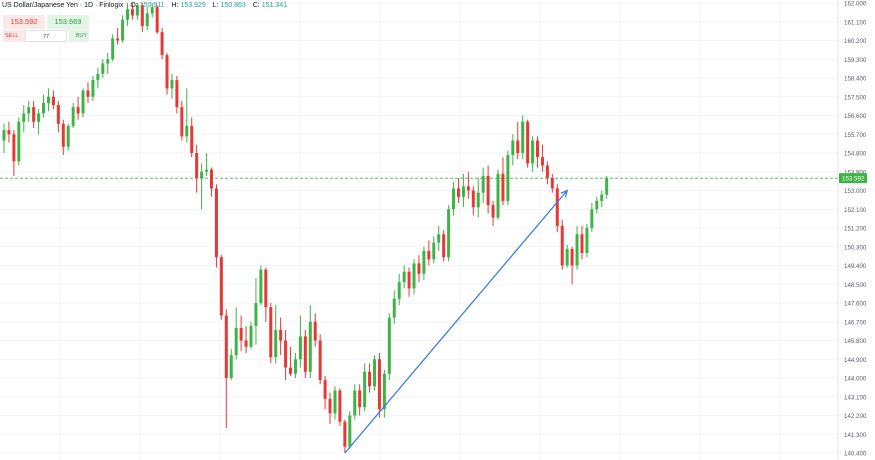  I want to click on y-tick-label: 153.900, so click(855, 172).